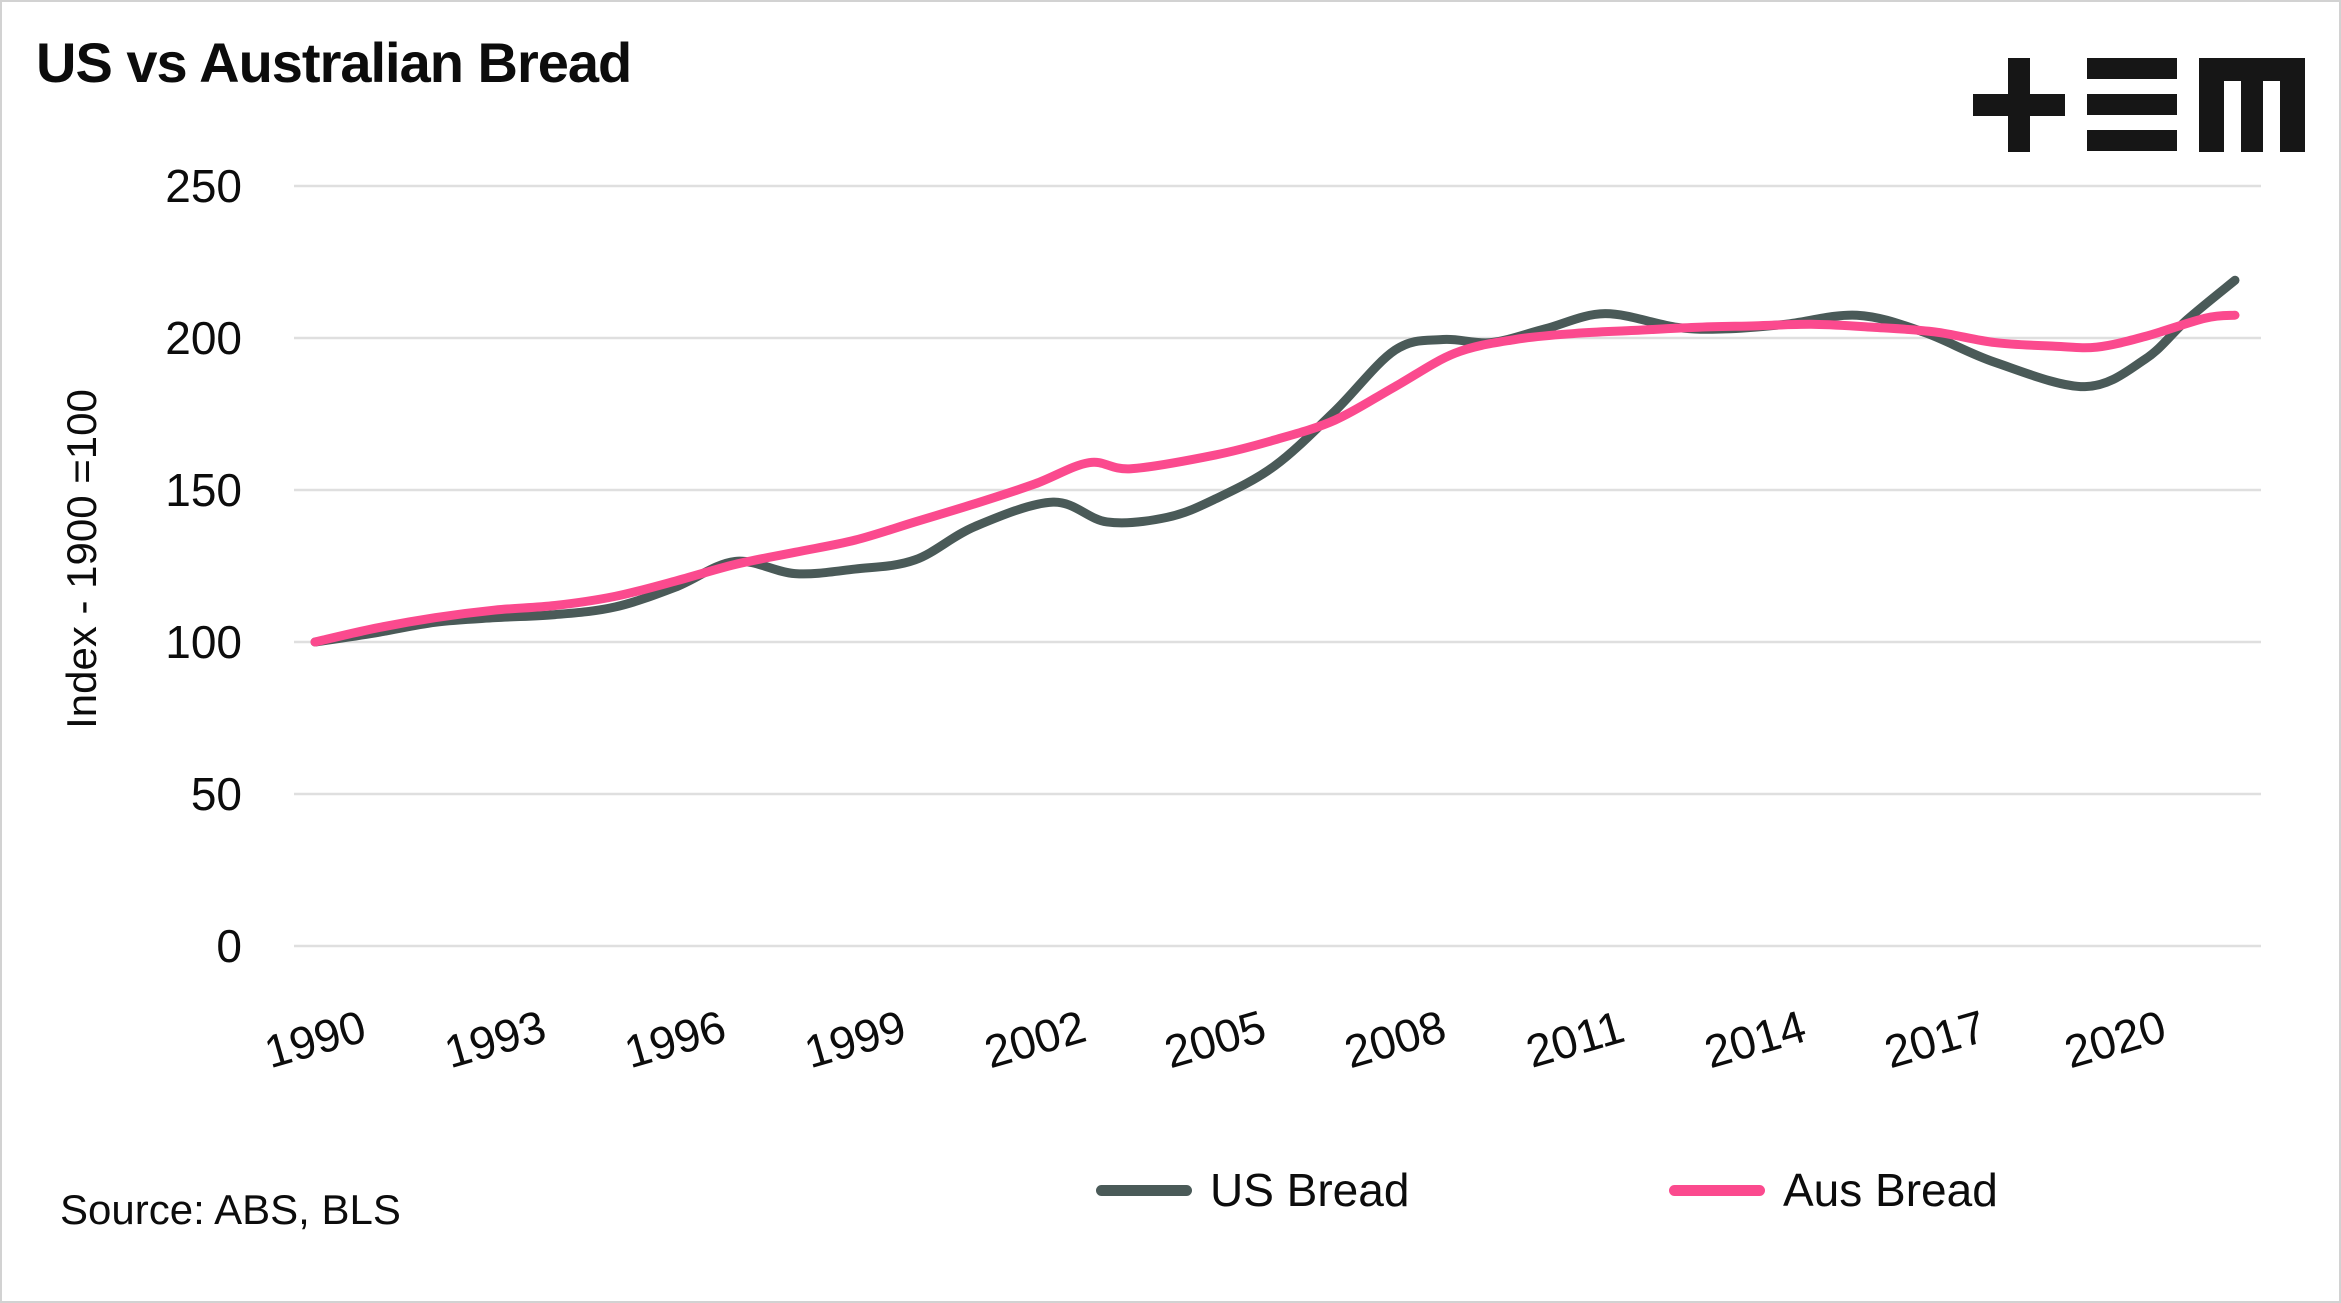 The image size is (2341, 1303). I want to click on y-tick-label: 0, so click(229, 946).